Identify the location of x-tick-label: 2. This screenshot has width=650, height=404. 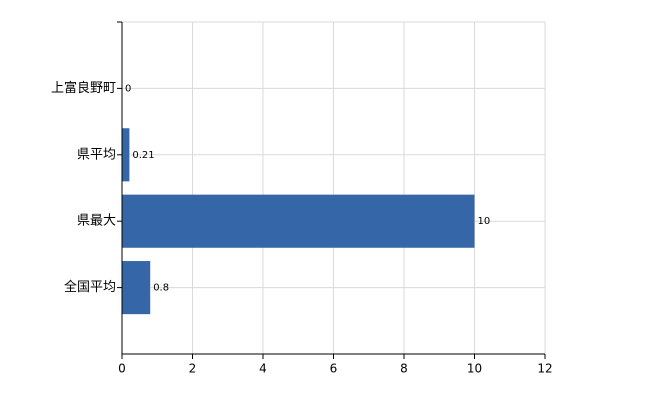
(193, 369).